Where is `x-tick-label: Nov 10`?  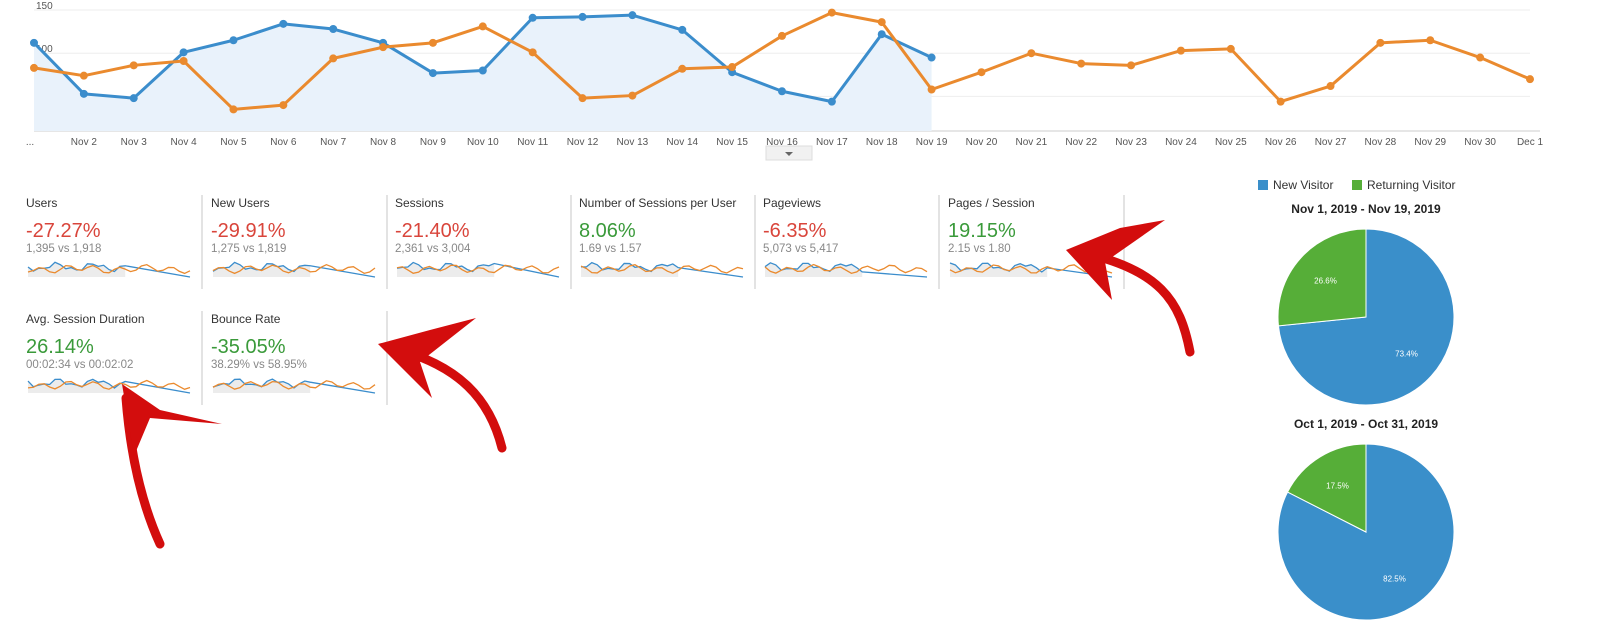
x-tick-label: Nov 10 is located at coordinates (483, 142).